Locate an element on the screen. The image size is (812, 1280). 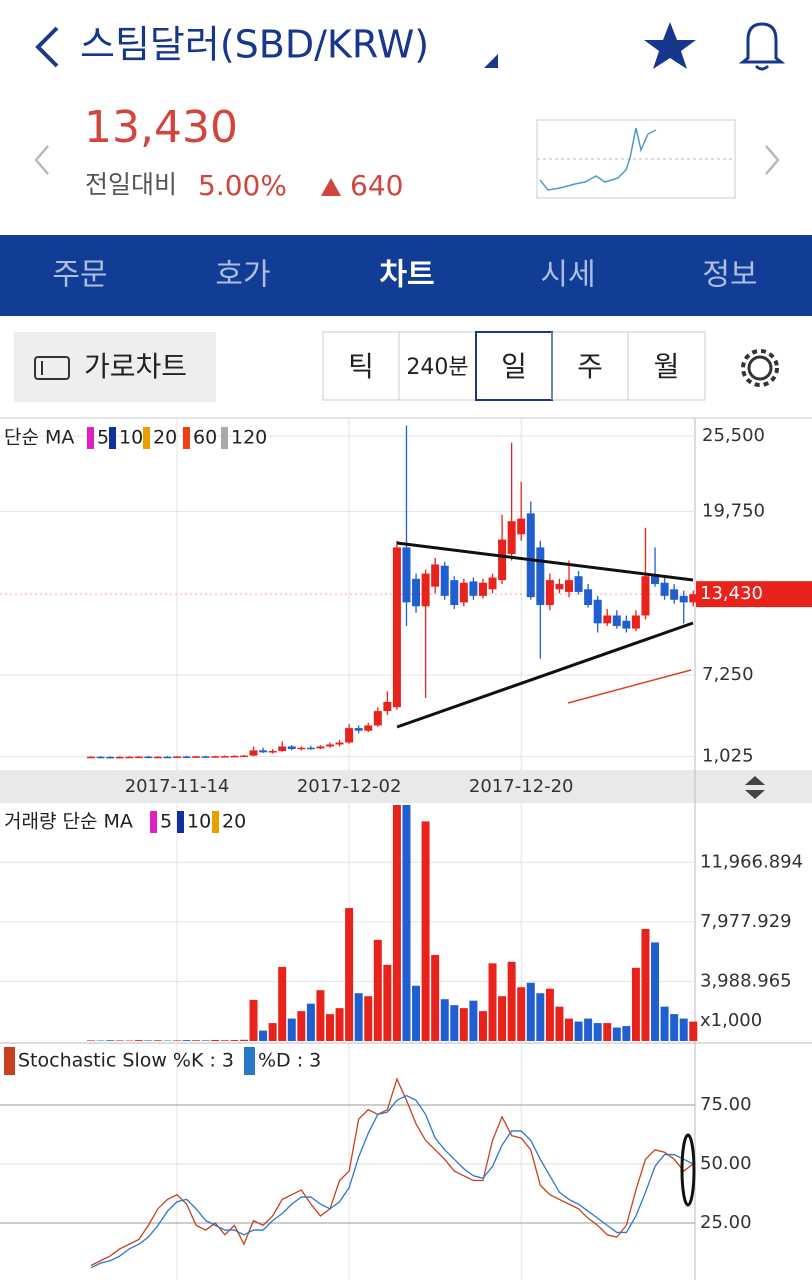
back-button is located at coordinates (47, 47).